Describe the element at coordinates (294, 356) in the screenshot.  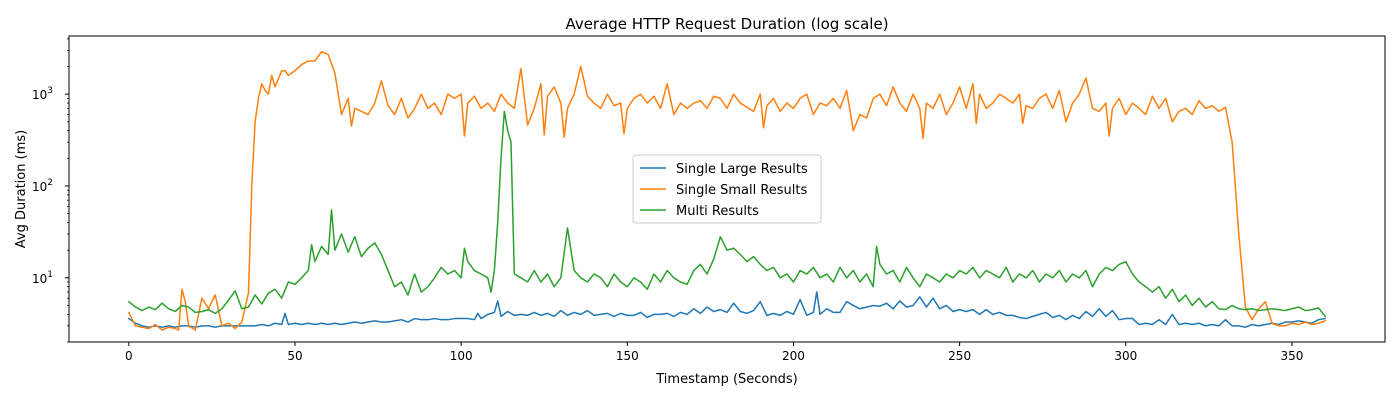
I see `x-tick-label: 50` at that location.